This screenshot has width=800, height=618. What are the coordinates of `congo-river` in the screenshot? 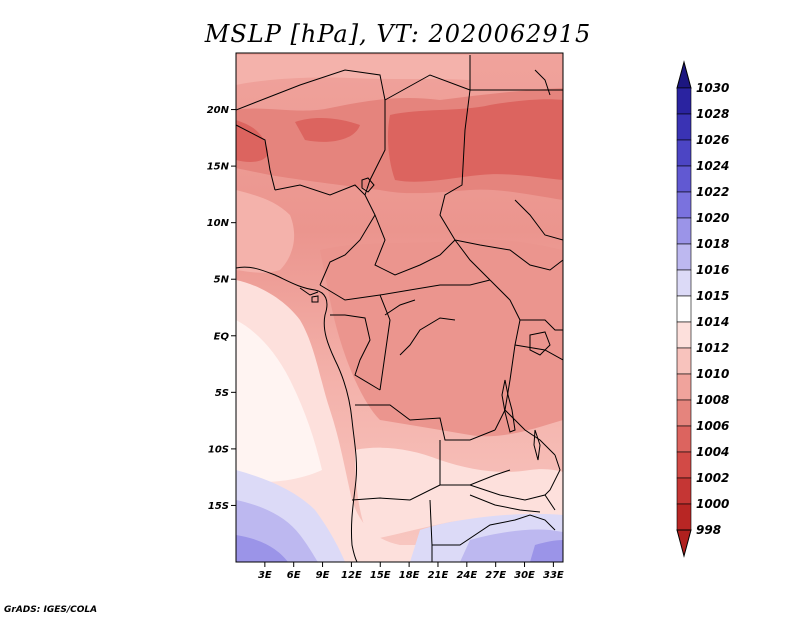 It's located at (427, 336).